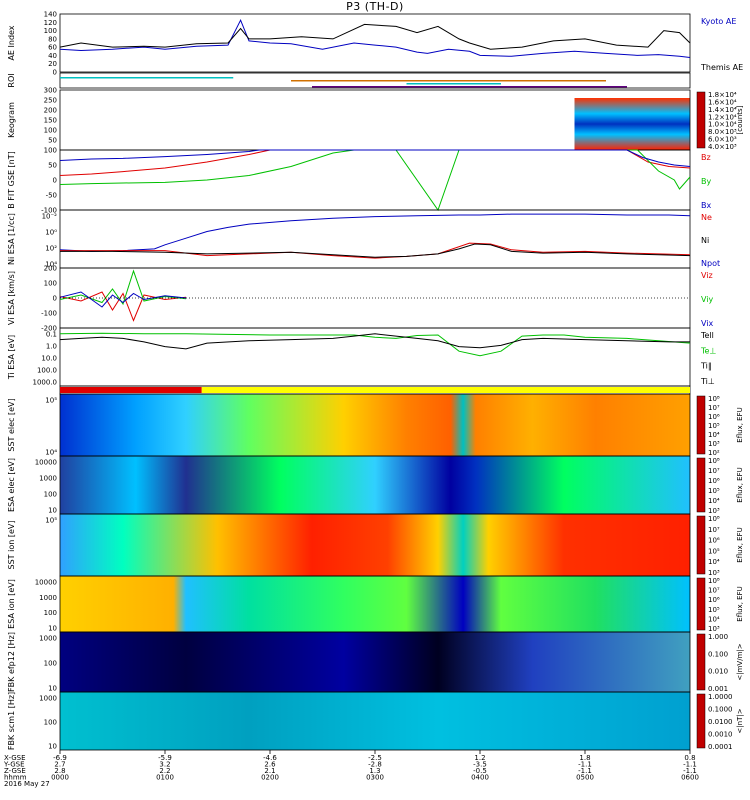 Image resolution: width=750 pixels, height=800 pixels. I want to click on ti-frame, so click(375, 357).